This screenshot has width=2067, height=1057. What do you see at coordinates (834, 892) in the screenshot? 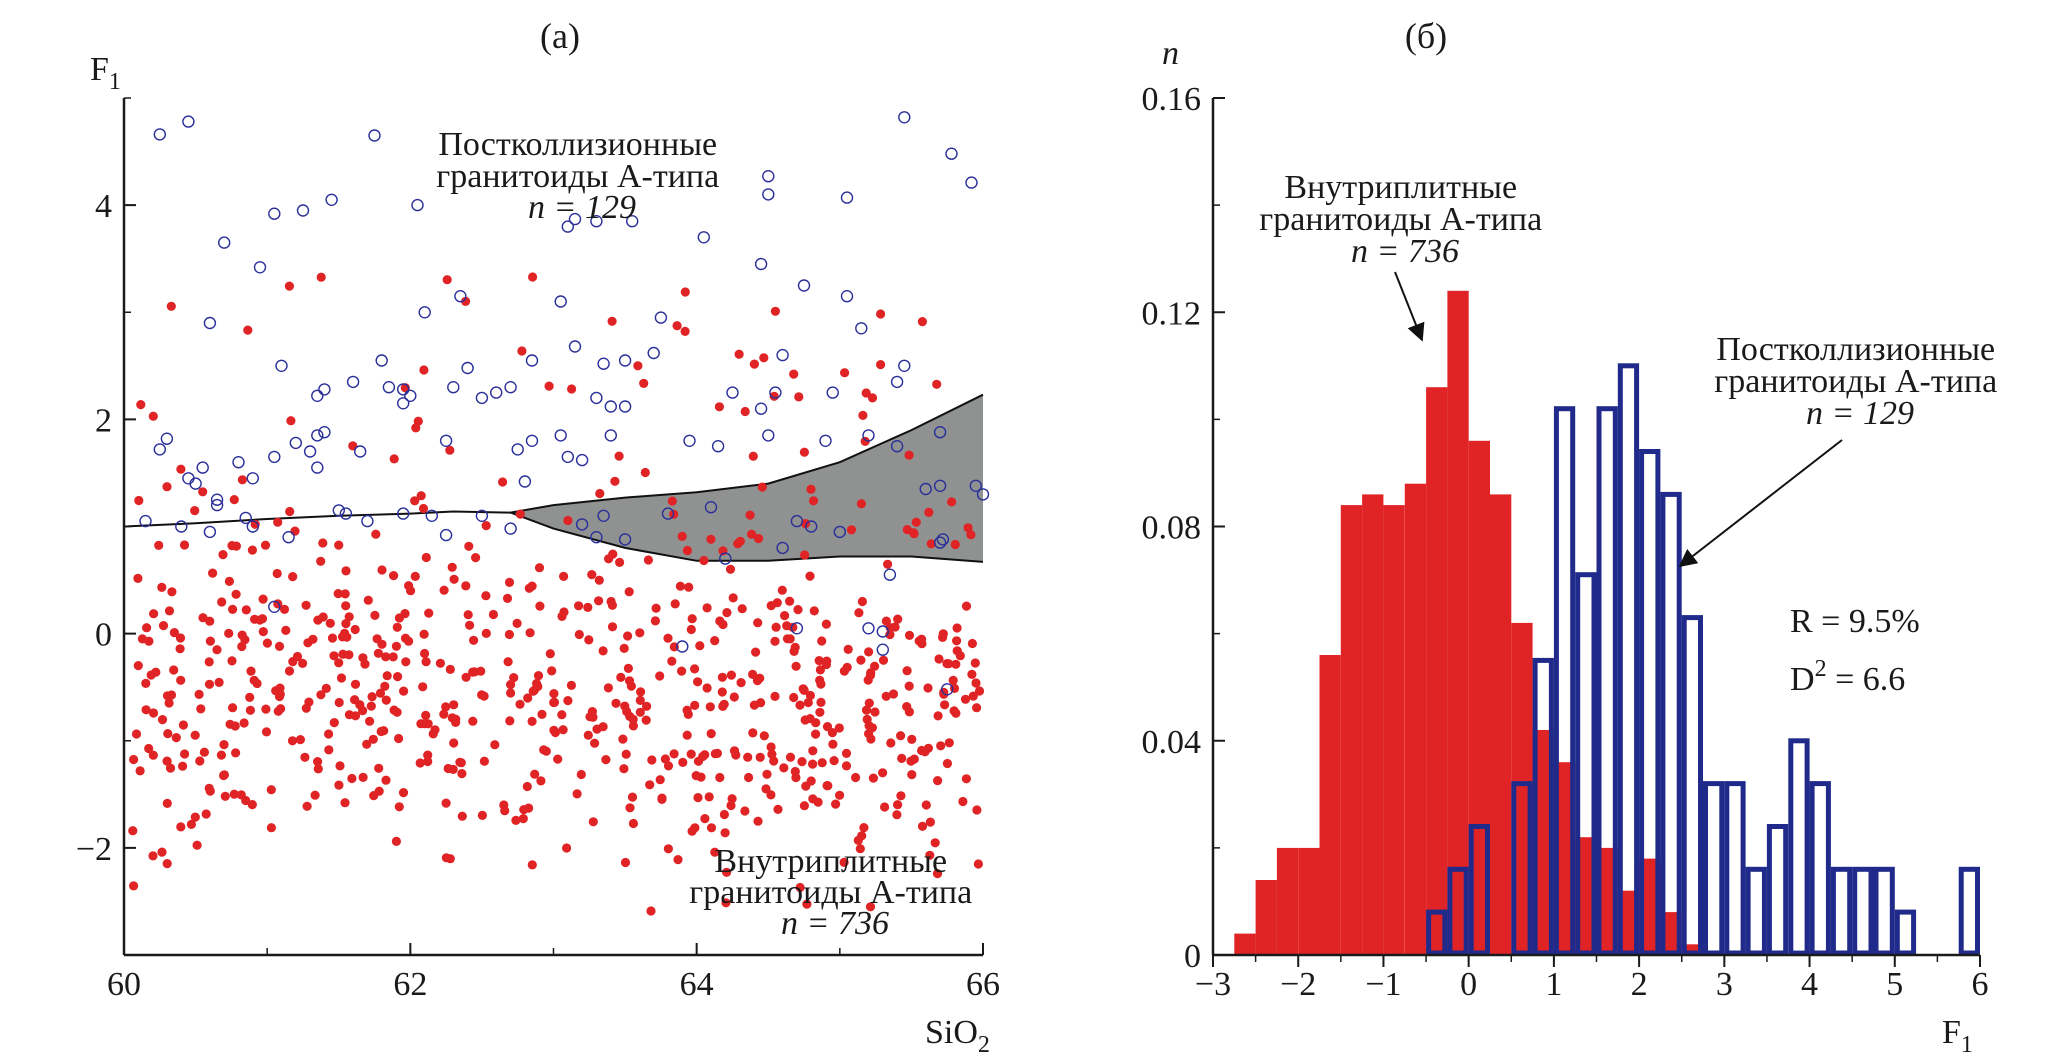
I see `panel-a-intraplate-label: Внутриплитные гранитоиды А-типа n = 736` at bounding box center [834, 892].